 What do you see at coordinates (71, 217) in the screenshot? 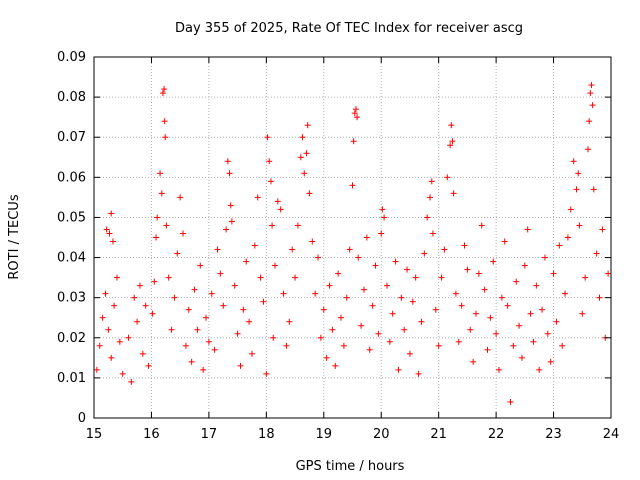
I see `y-tick-label: 0.05` at bounding box center [71, 217].